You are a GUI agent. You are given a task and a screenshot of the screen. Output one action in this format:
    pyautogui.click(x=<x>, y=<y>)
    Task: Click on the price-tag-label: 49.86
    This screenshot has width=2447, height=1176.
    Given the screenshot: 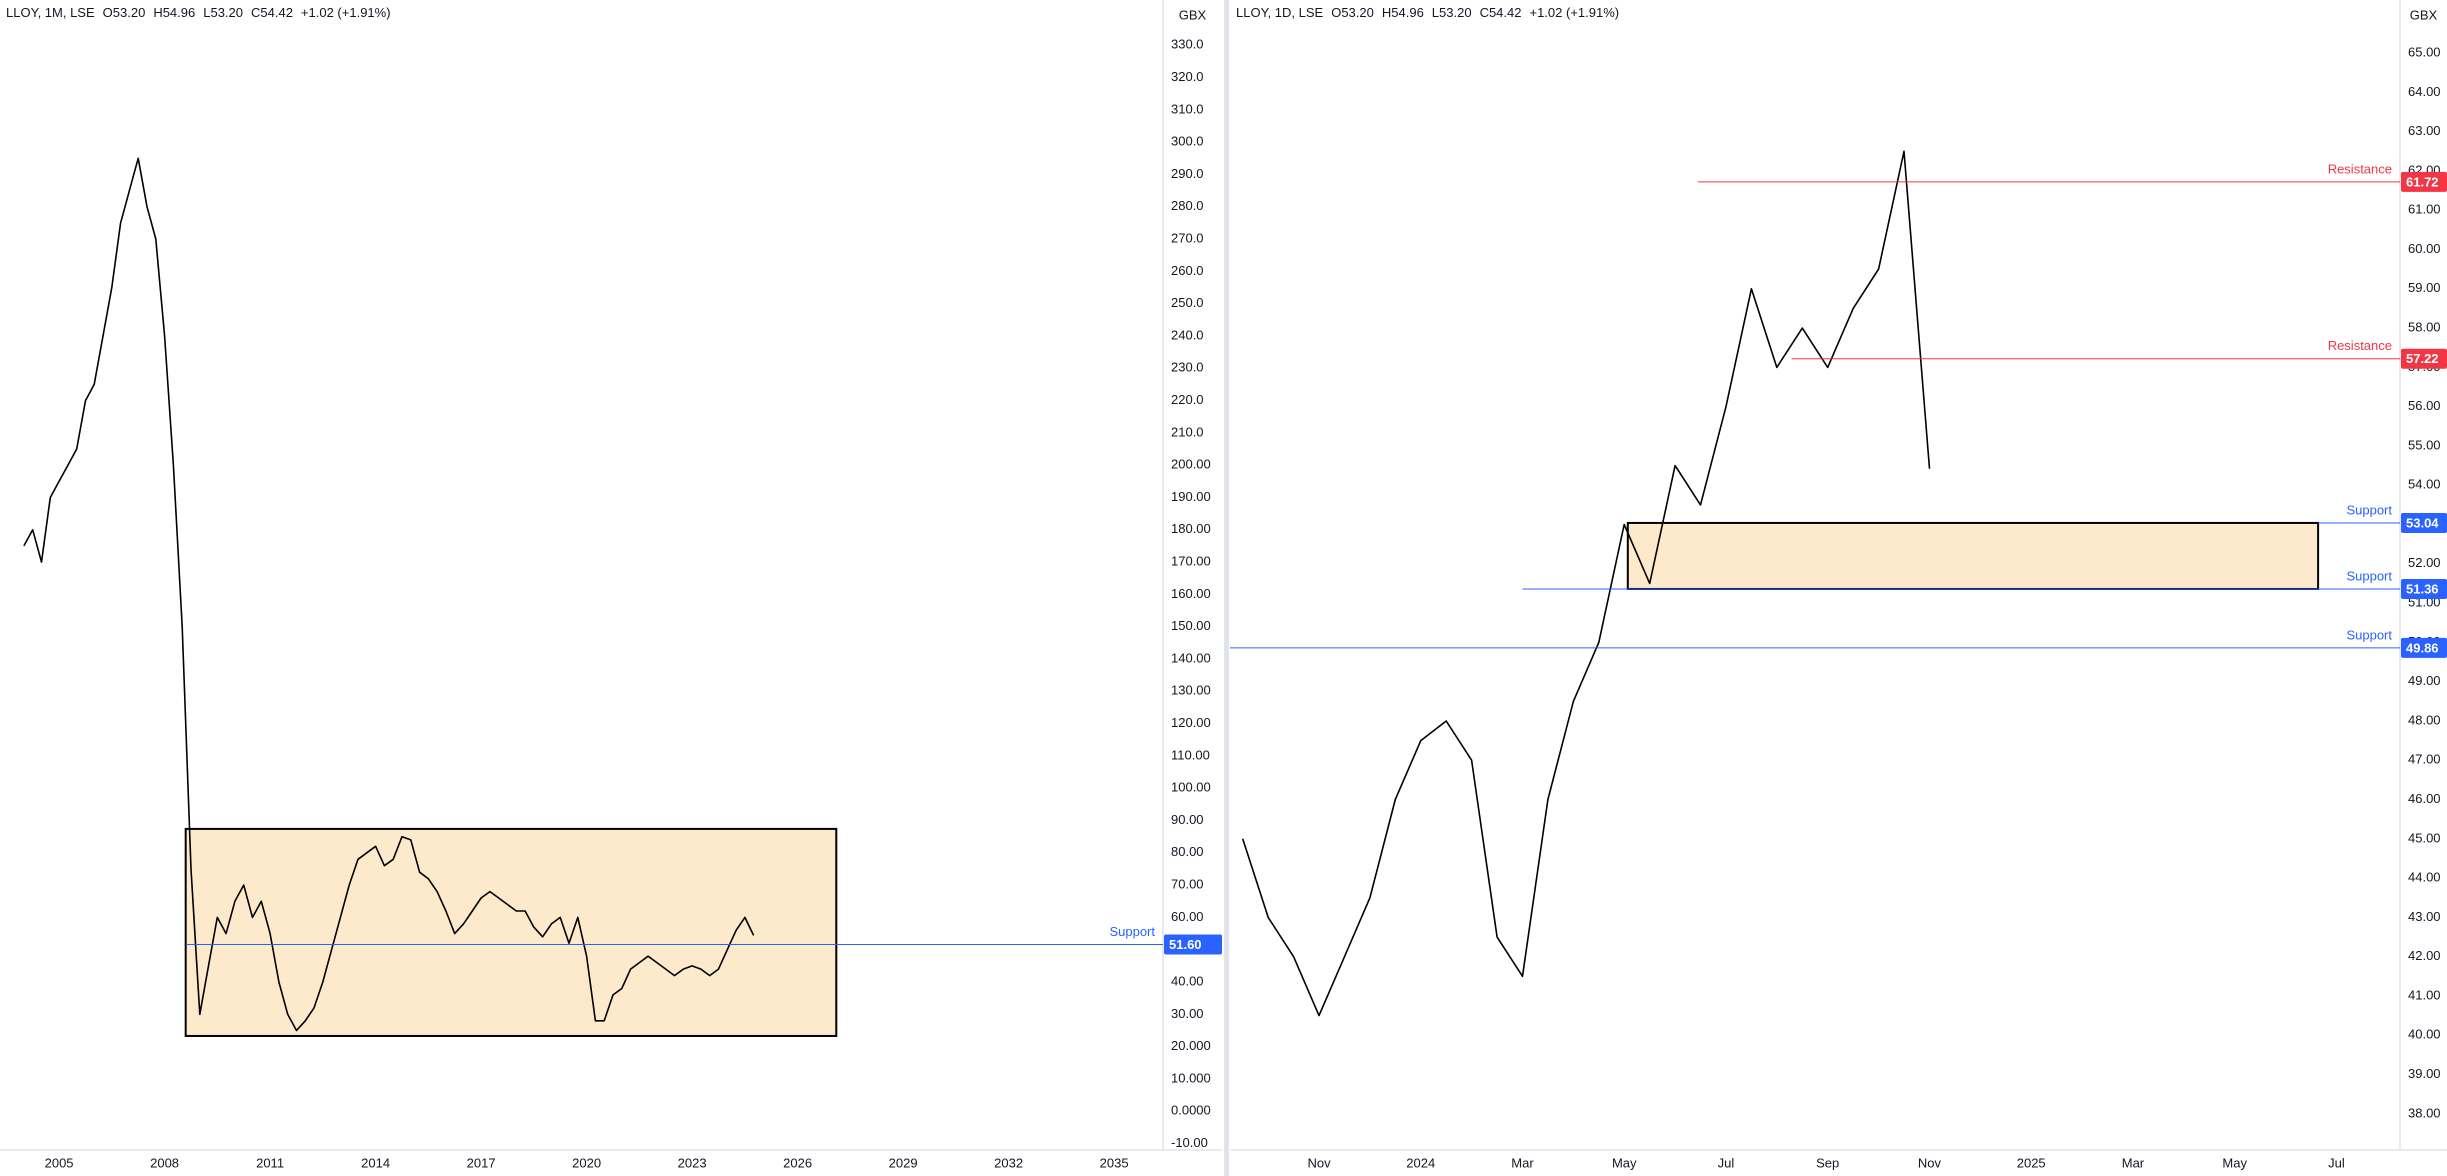 What is the action you would take?
    pyautogui.click(x=2422, y=647)
    